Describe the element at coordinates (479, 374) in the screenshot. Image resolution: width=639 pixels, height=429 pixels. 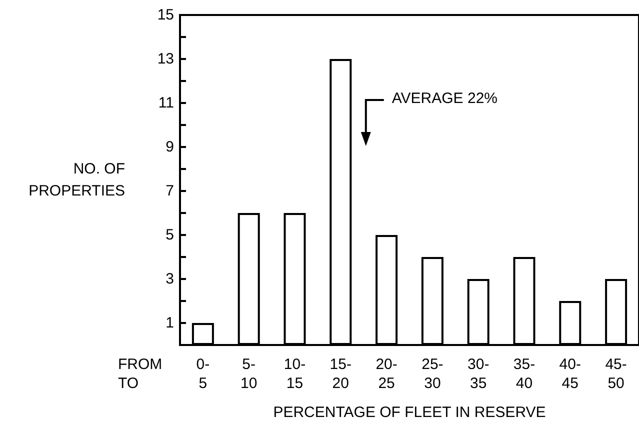
I see `x-tick-label: 30- 35` at that location.